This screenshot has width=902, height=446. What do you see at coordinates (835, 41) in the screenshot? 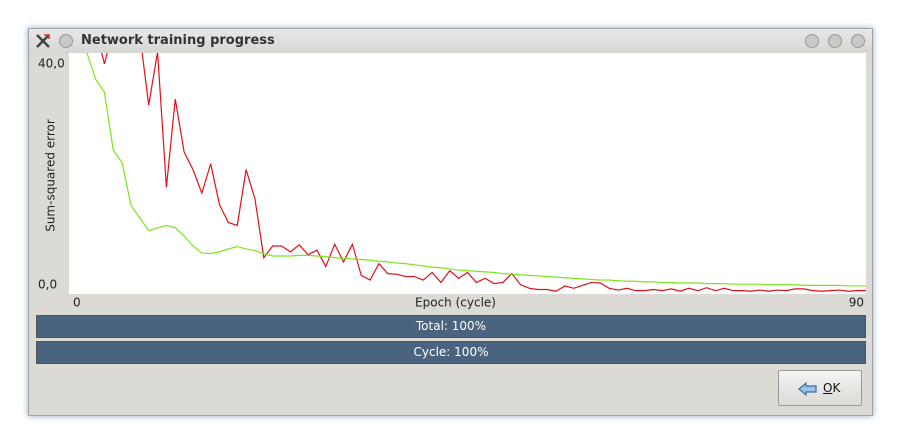
I see `maximize-button` at bounding box center [835, 41].